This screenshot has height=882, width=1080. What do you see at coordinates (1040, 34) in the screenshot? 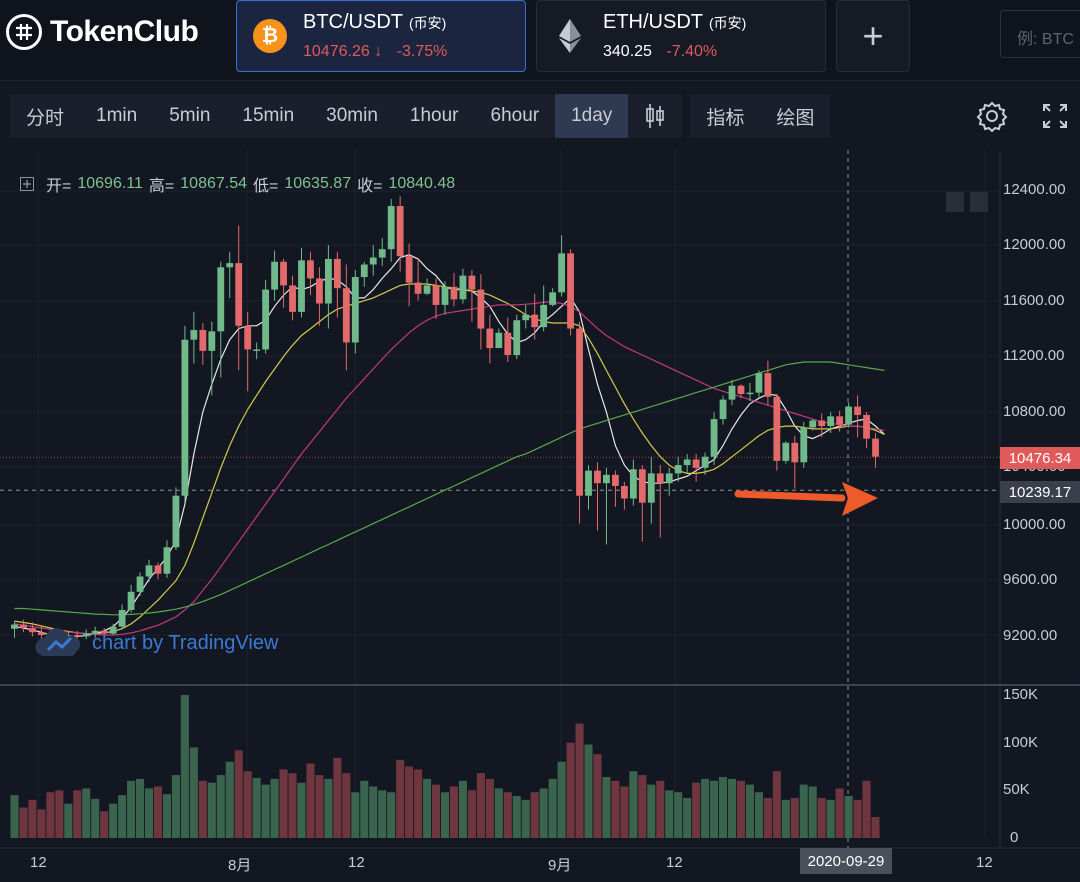
I see `search-input: 例: BTC` at bounding box center [1040, 34].